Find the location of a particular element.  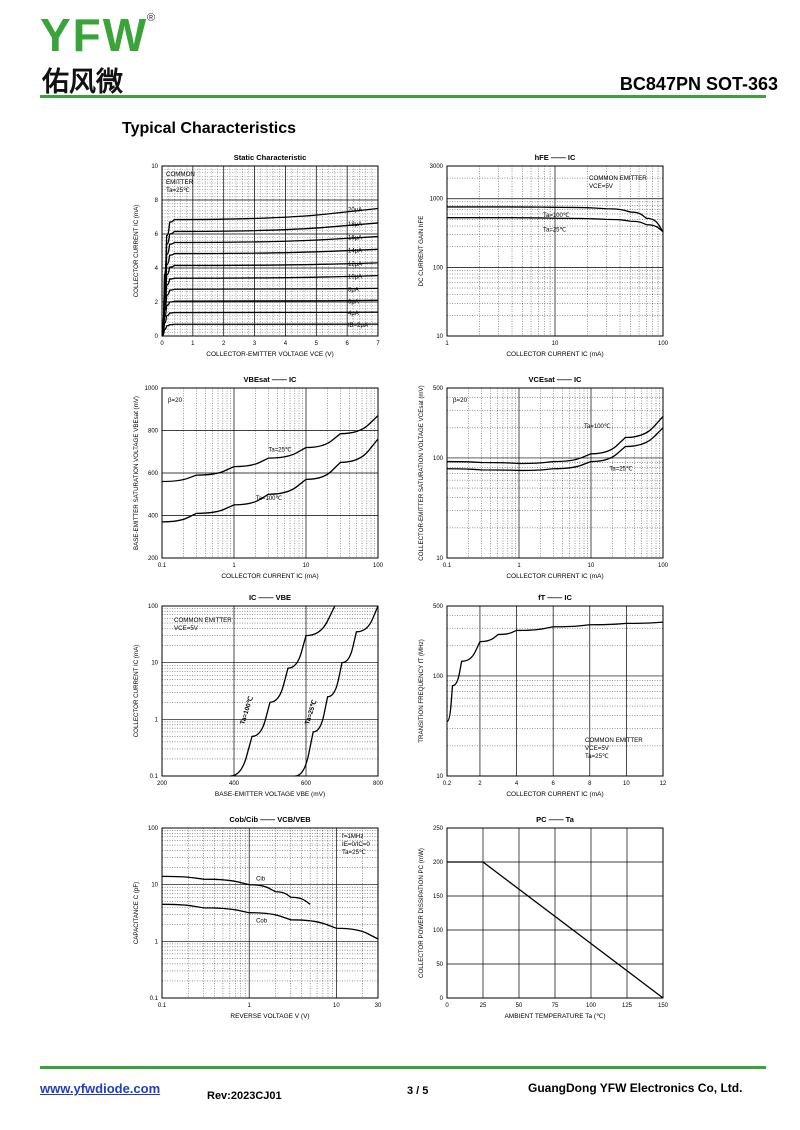

chart-title: VCEsat —— IC is located at coordinates (556, 379).